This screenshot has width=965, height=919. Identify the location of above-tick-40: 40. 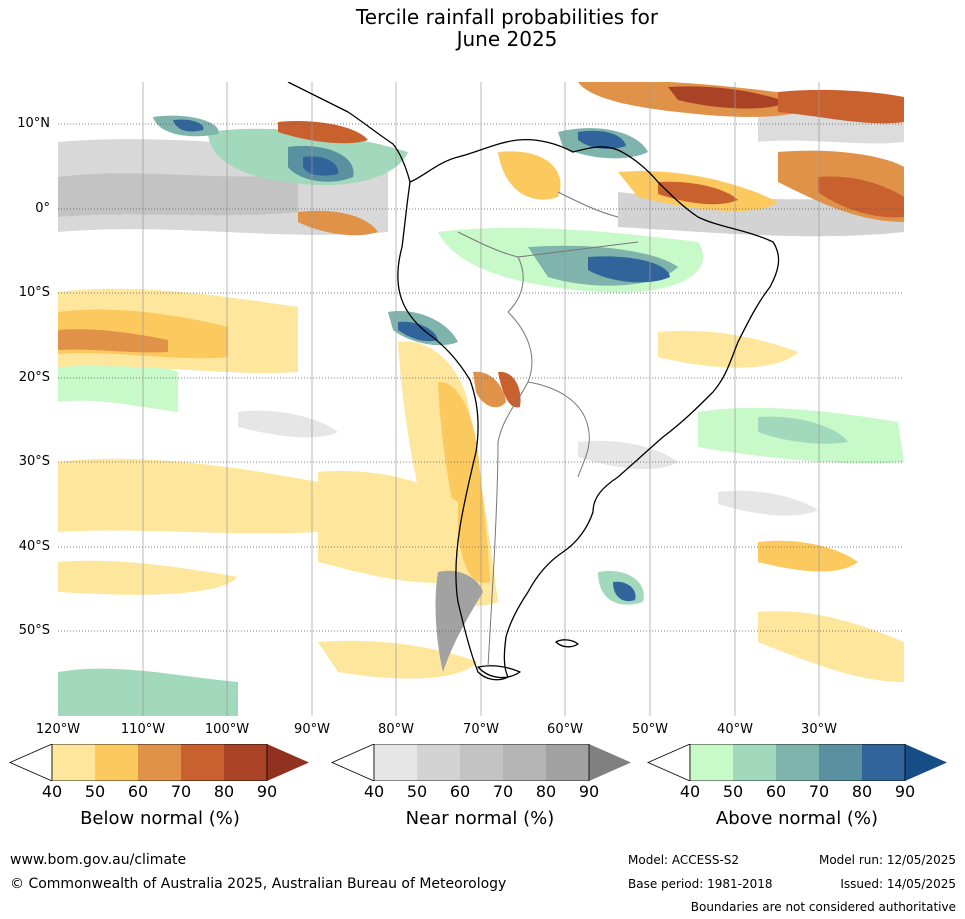
(690, 791).